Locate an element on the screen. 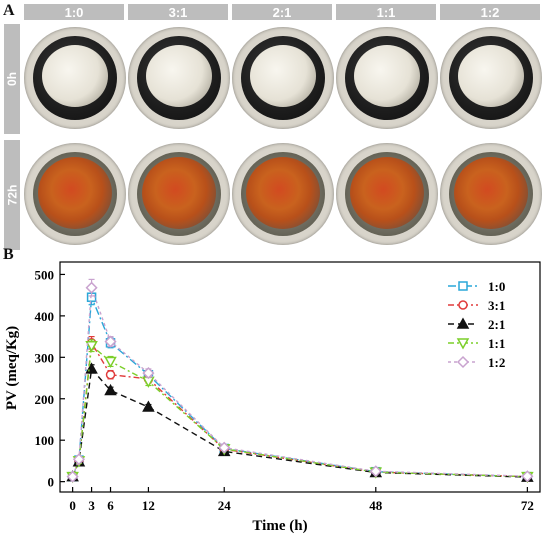  y-axis-label: PV (meq/Kg) is located at coordinates (12, 368).